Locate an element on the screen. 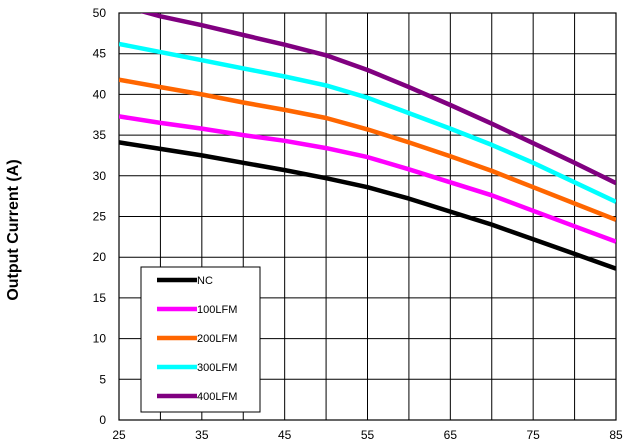 The image size is (624, 447). legend: NC 100LFM 200LFM 300LFM 400LFM is located at coordinates (200, 339).